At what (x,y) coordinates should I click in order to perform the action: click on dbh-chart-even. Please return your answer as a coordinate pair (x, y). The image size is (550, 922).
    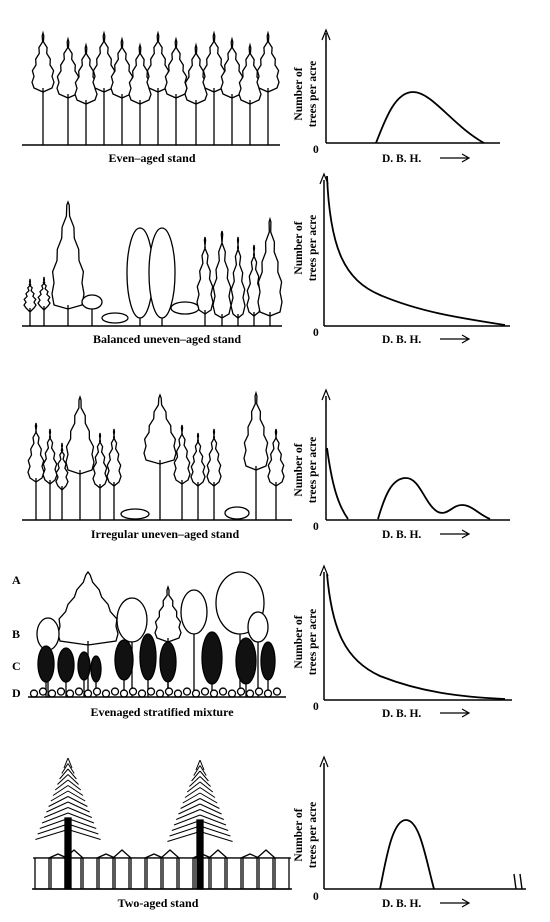
    Looking at the image, I should click on (410, 86).